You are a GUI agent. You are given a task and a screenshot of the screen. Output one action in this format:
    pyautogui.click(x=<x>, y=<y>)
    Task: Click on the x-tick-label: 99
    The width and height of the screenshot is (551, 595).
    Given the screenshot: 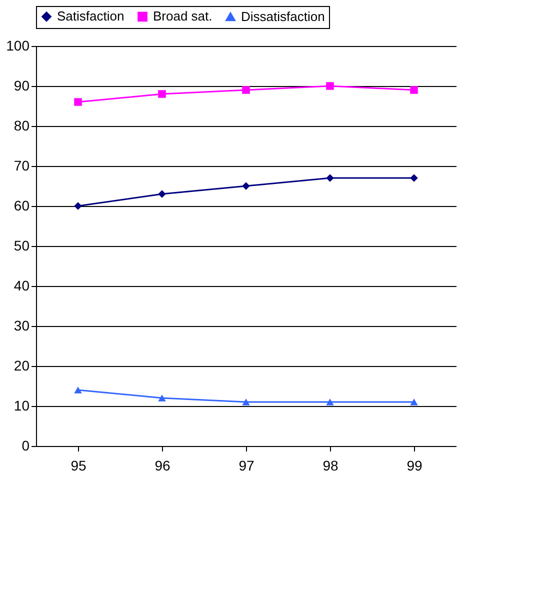 What is the action you would take?
    pyautogui.click(x=414, y=466)
    